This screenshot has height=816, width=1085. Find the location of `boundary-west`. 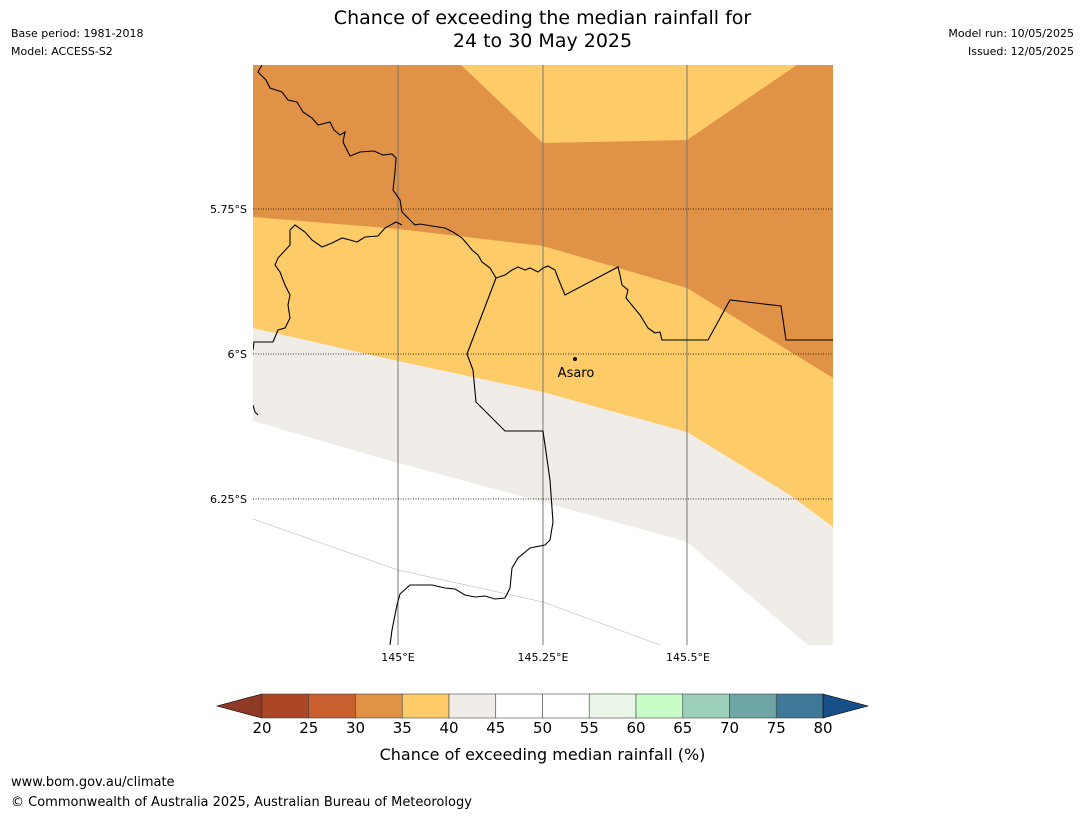

boundary-west is located at coordinates (328, 286).